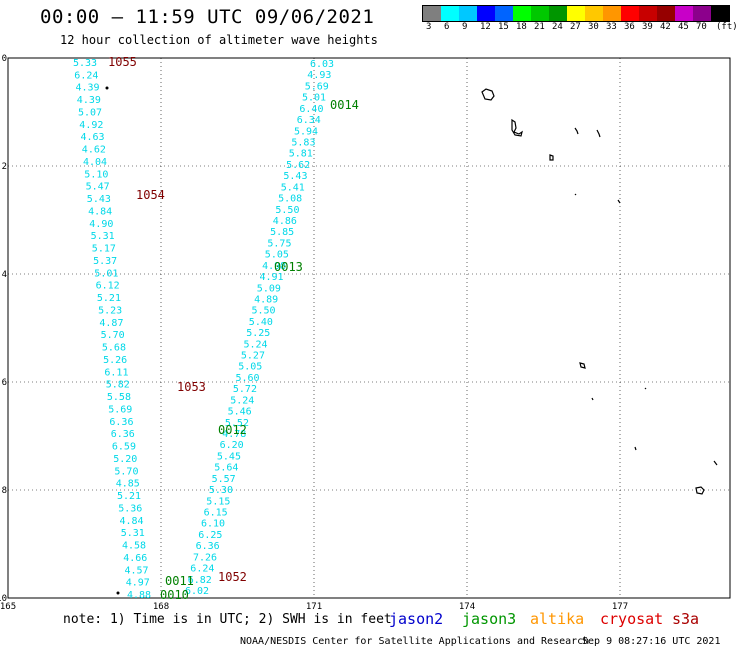 Image resolution: width=740 pixels, height=650 pixels. Describe the element at coordinates (665, 27) in the screenshot. I see `color-scale-label: 42` at that location.